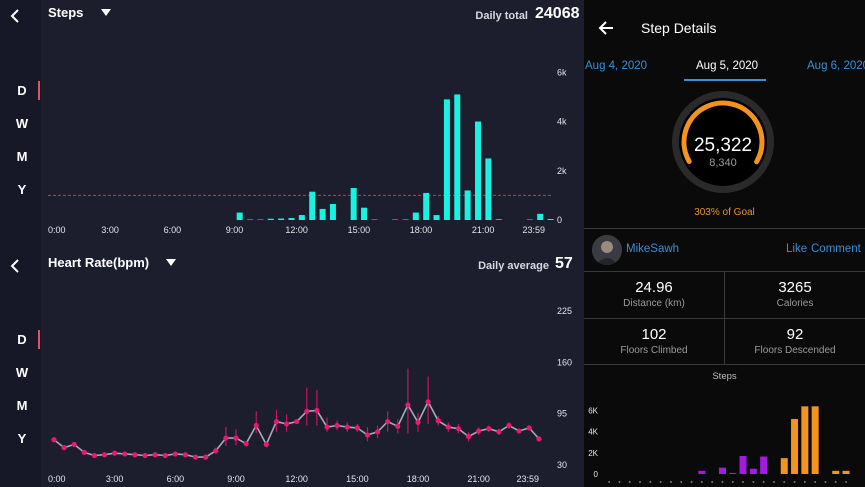 Image resolution: width=865 pixels, height=487 pixels. I want to click on metric-floors-climbed: 102 Floors Climbed, so click(654, 341).